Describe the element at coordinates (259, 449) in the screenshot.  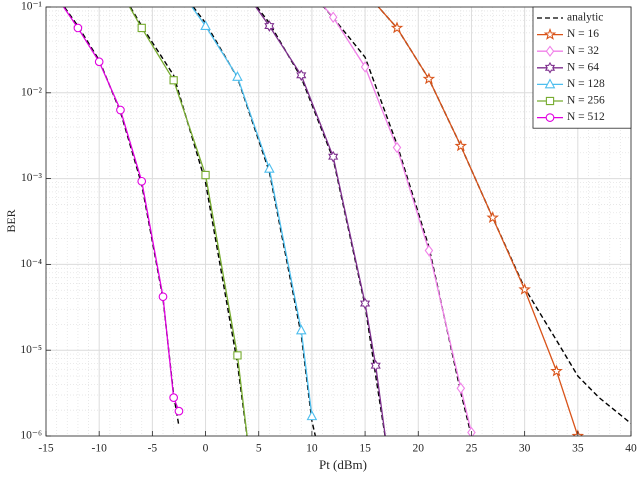
I see `x-tick-label: 5` at that location.